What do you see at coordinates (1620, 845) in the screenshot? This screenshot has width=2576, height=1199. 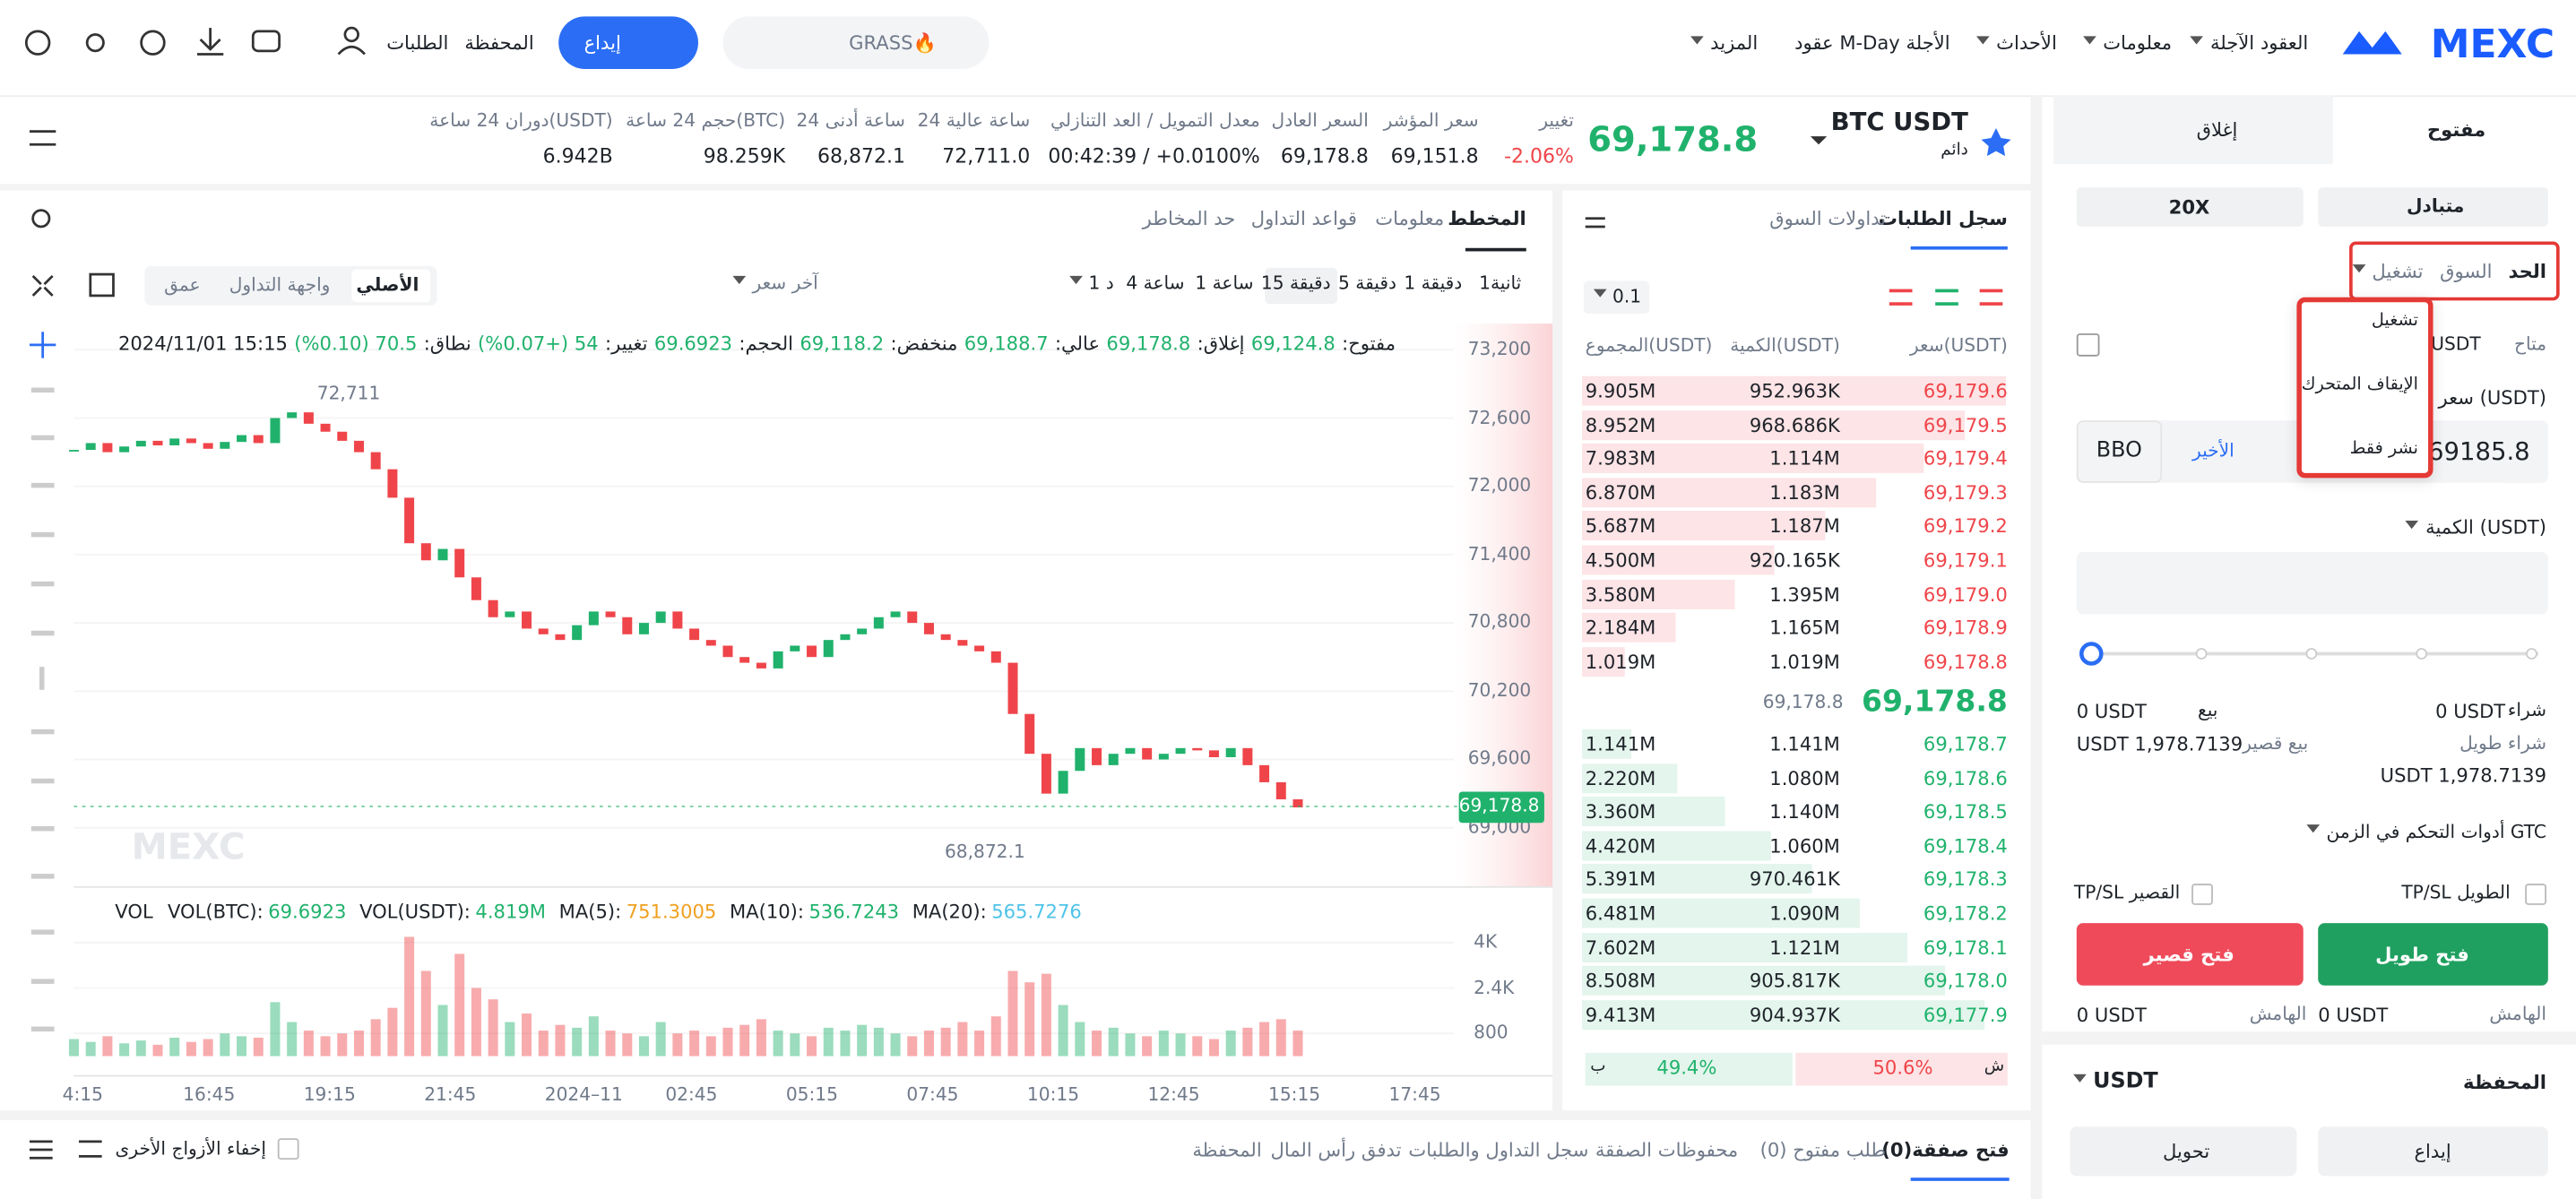 I see `total: 4.420M` at bounding box center [1620, 845].